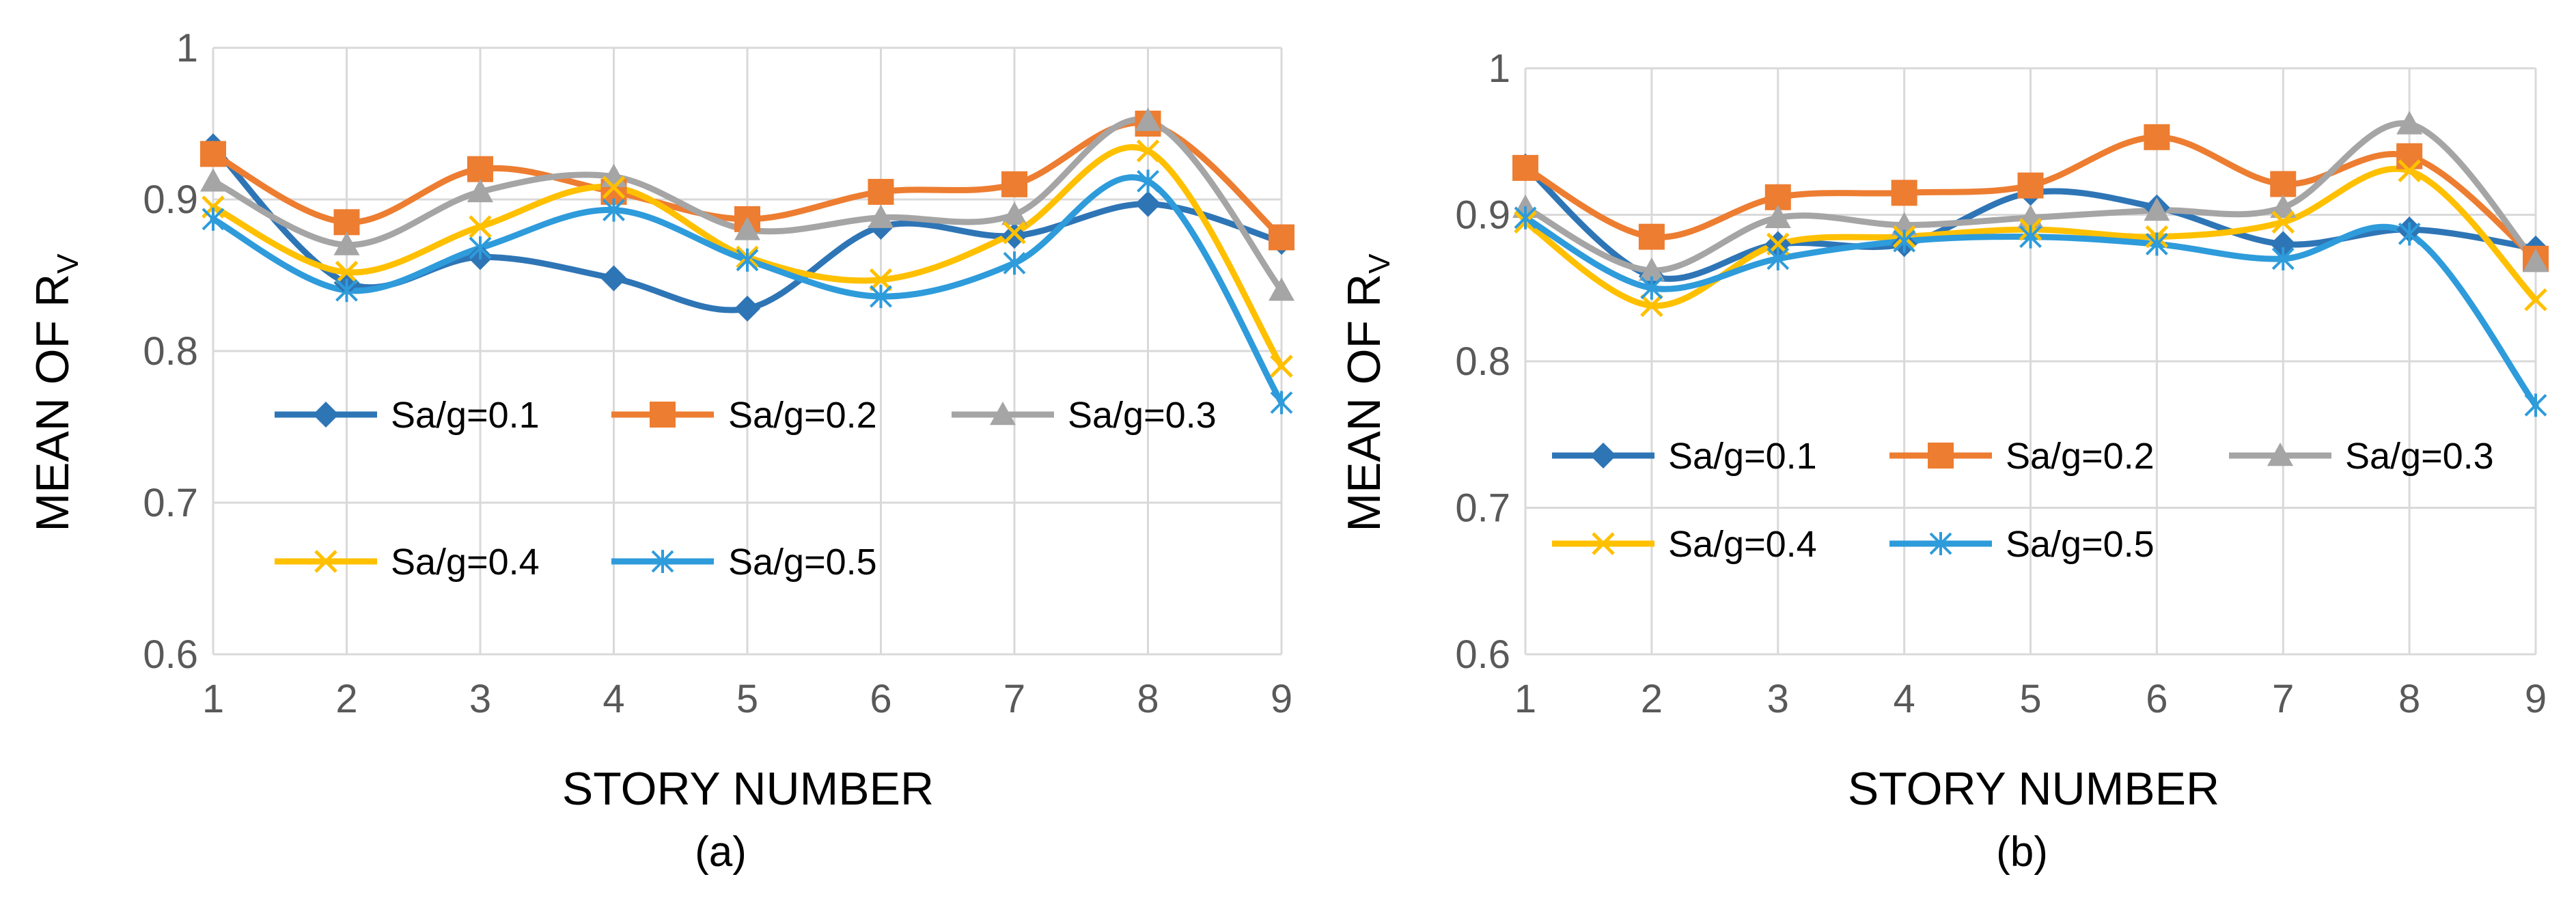 Image resolution: width=2576 pixels, height=907 pixels. I want to click on y-tick-label: 0.9, so click(170, 200).